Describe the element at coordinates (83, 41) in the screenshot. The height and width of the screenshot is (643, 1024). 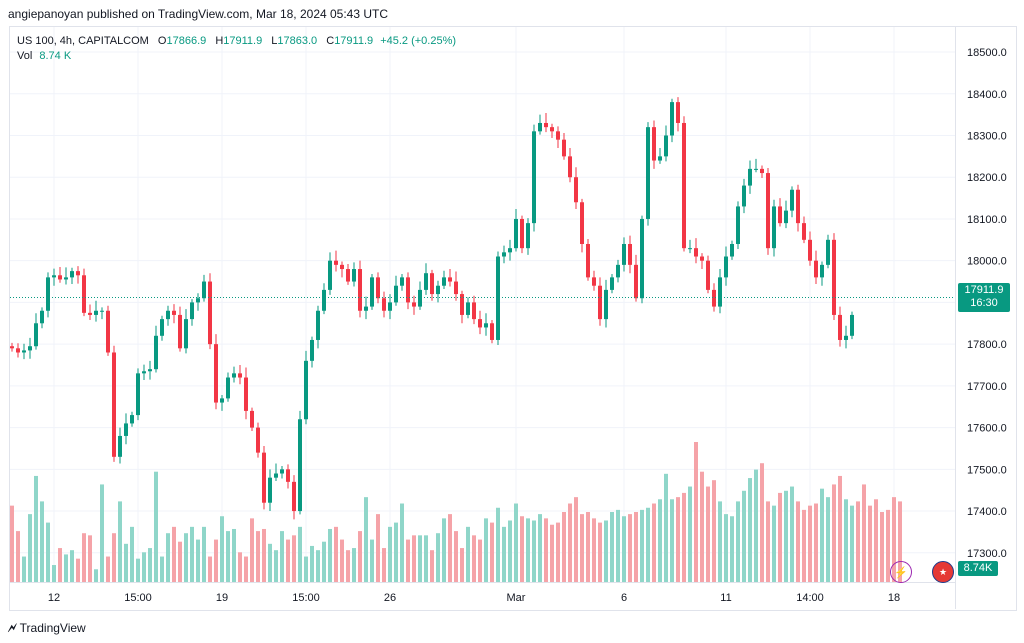
I see `symbol-label: US 100, 4h, CAPITALCOM` at that location.